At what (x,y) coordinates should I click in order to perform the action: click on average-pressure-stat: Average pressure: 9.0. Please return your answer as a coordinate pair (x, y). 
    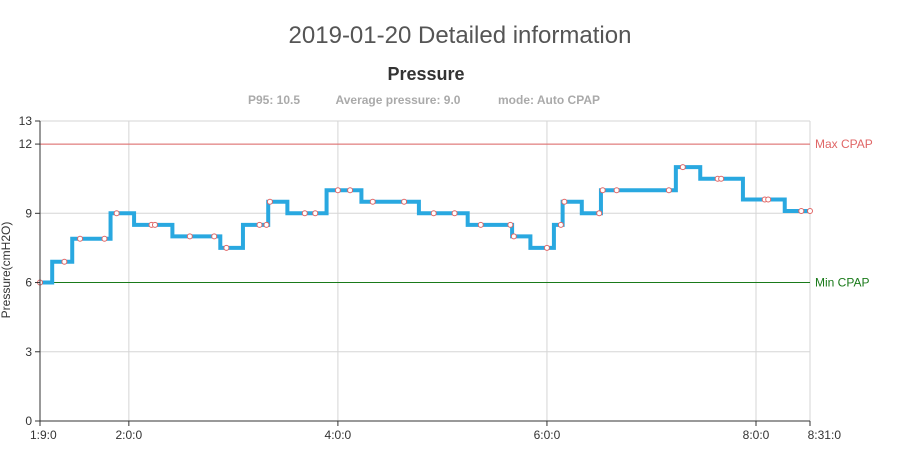
    Looking at the image, I should click on (398, 100).